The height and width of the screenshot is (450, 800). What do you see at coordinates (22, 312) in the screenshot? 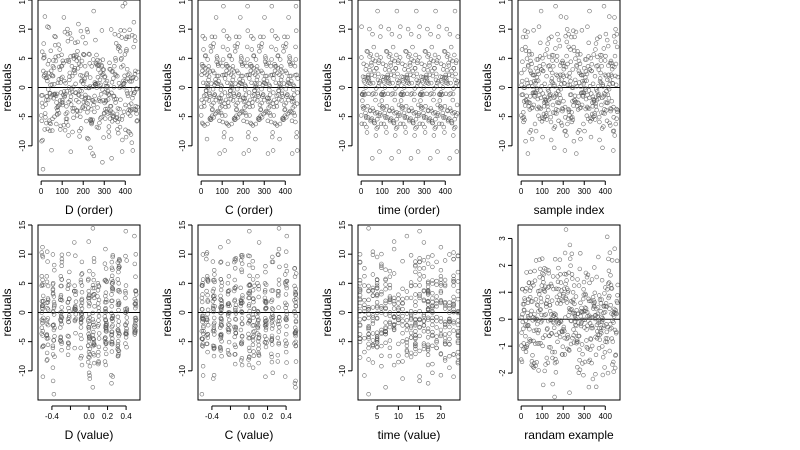
I see `y-tick-label: 0` at bounding box center [22, 312].